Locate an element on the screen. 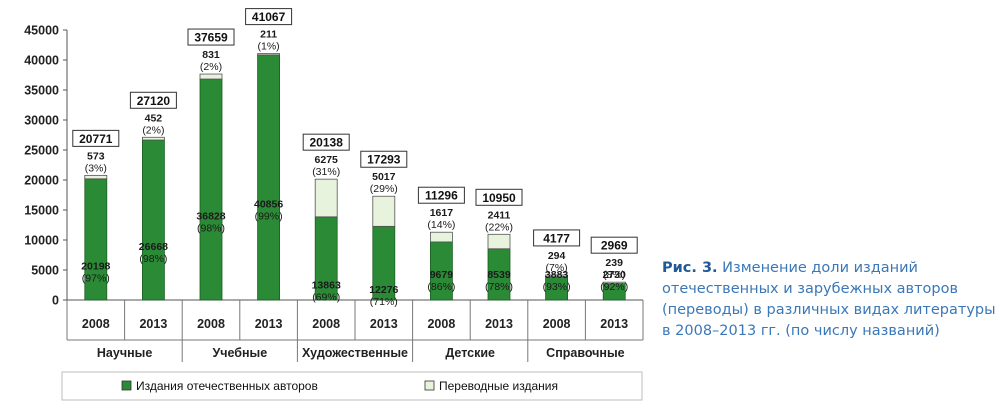  total-value-label: 2969 is located at coordinates (614, 246).